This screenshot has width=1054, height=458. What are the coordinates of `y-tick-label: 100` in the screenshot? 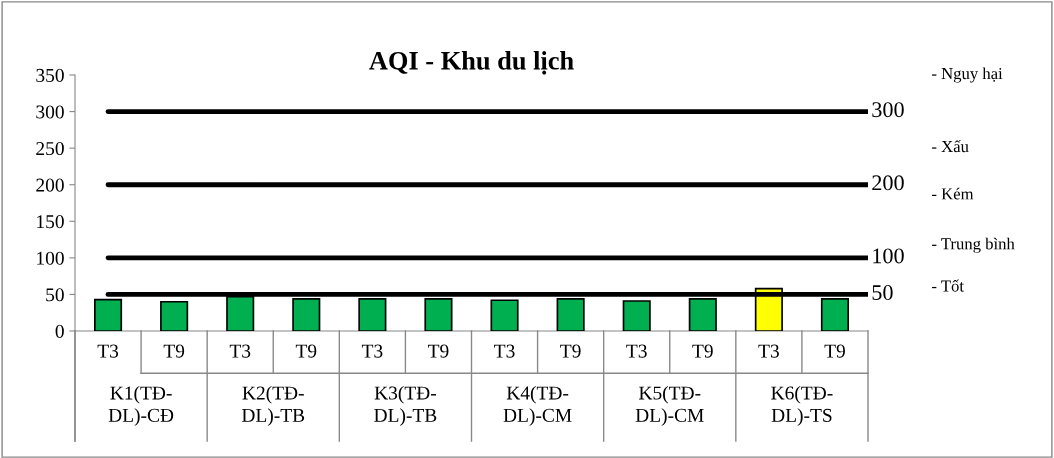 It's located at (50, 258).